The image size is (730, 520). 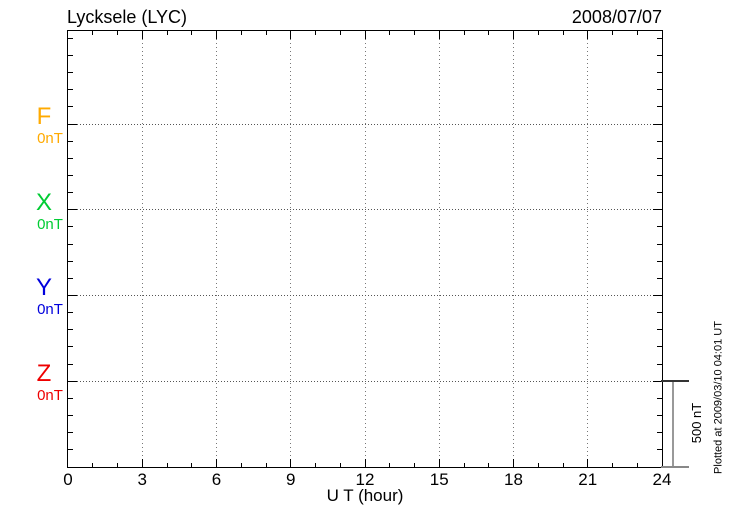 I want to click on x-tick-label-12: 12, so click(x=365, y=479).